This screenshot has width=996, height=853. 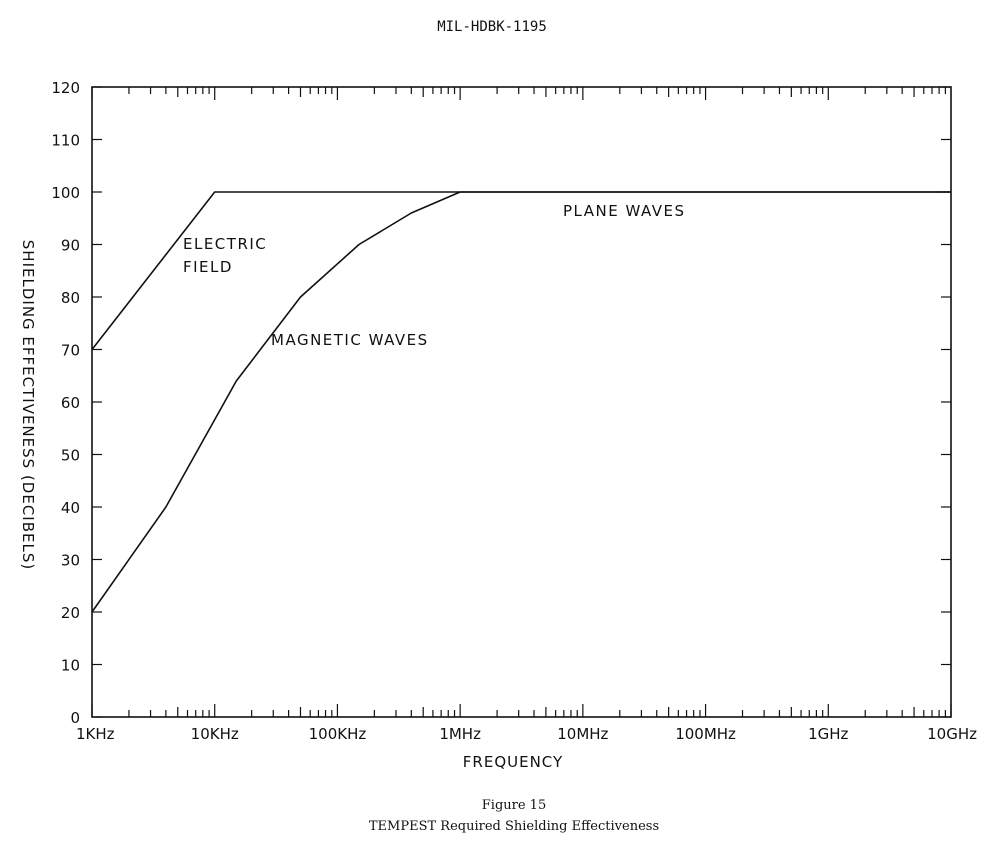 I want to click on x-tick-label: 10MHz, so click(x=582, y=734).